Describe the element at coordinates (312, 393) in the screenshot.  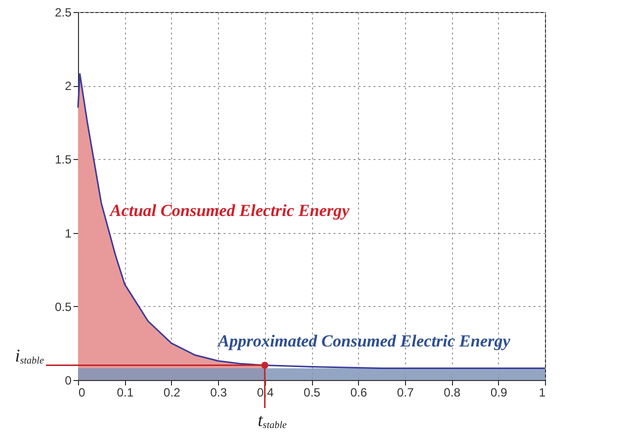
I see `x-tick-label: 0.5` at that location.